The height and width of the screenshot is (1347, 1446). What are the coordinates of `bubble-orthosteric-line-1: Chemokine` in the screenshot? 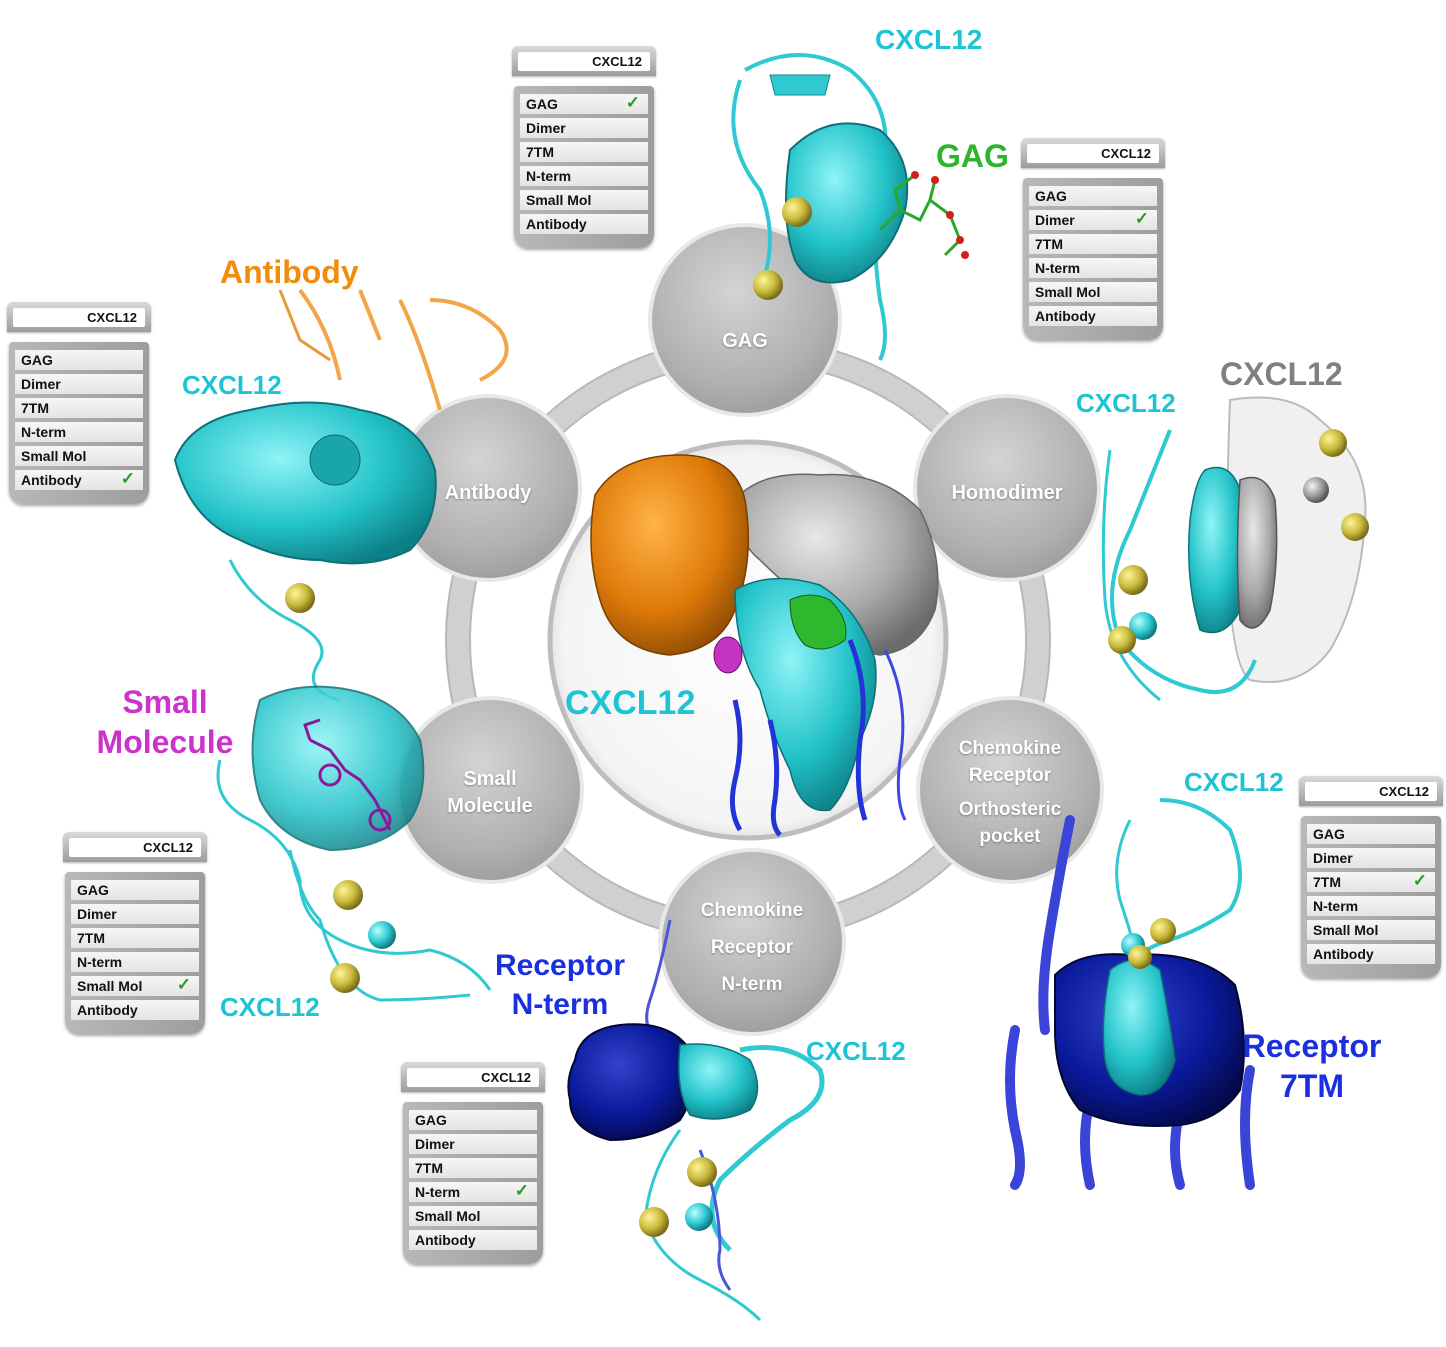 It's located at (1010, 748).